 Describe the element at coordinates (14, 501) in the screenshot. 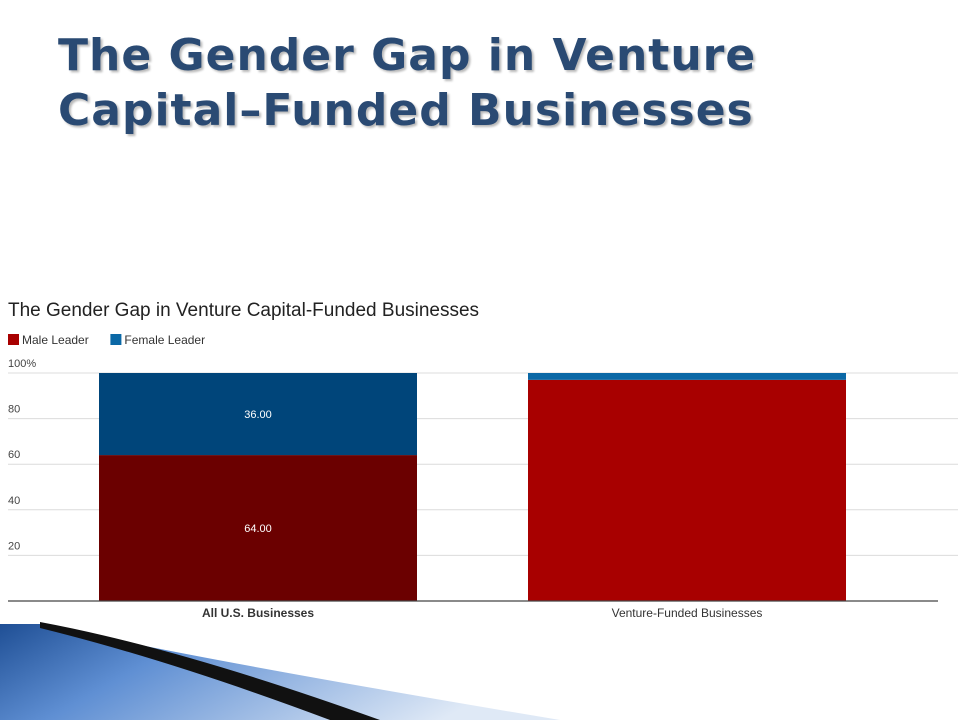

I see `y-tick-label: 40` at that location.